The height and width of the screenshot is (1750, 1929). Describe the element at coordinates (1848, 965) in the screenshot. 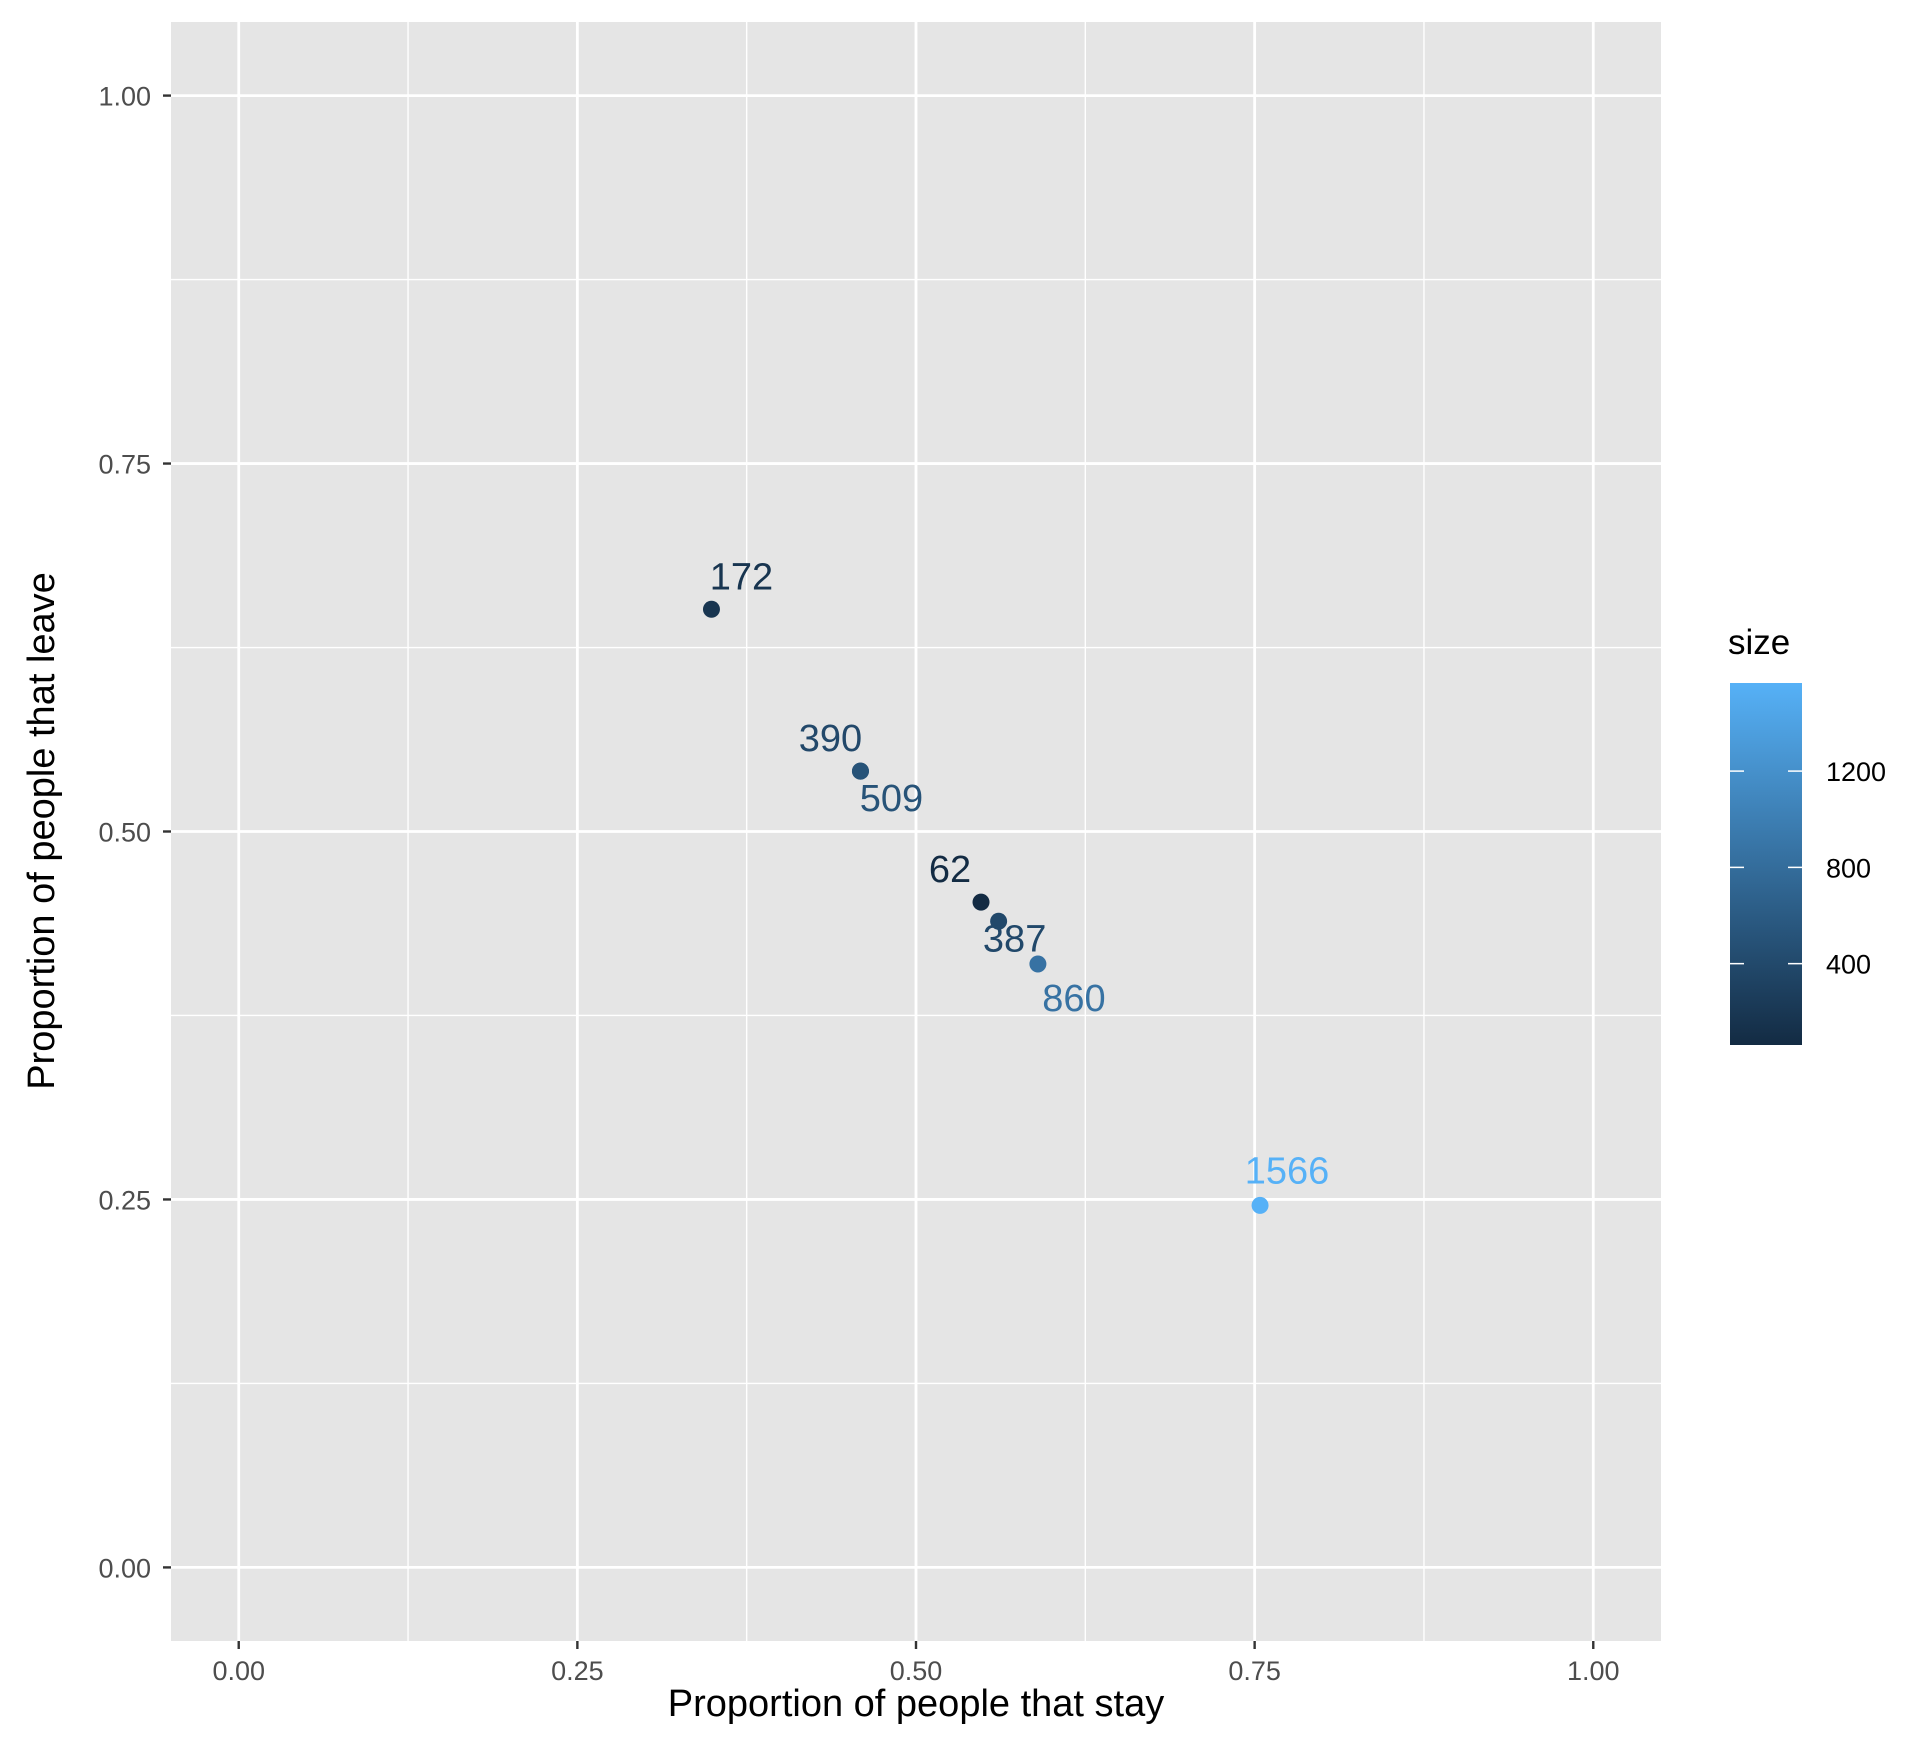

I see `legend-tick-label: 400` at that location.